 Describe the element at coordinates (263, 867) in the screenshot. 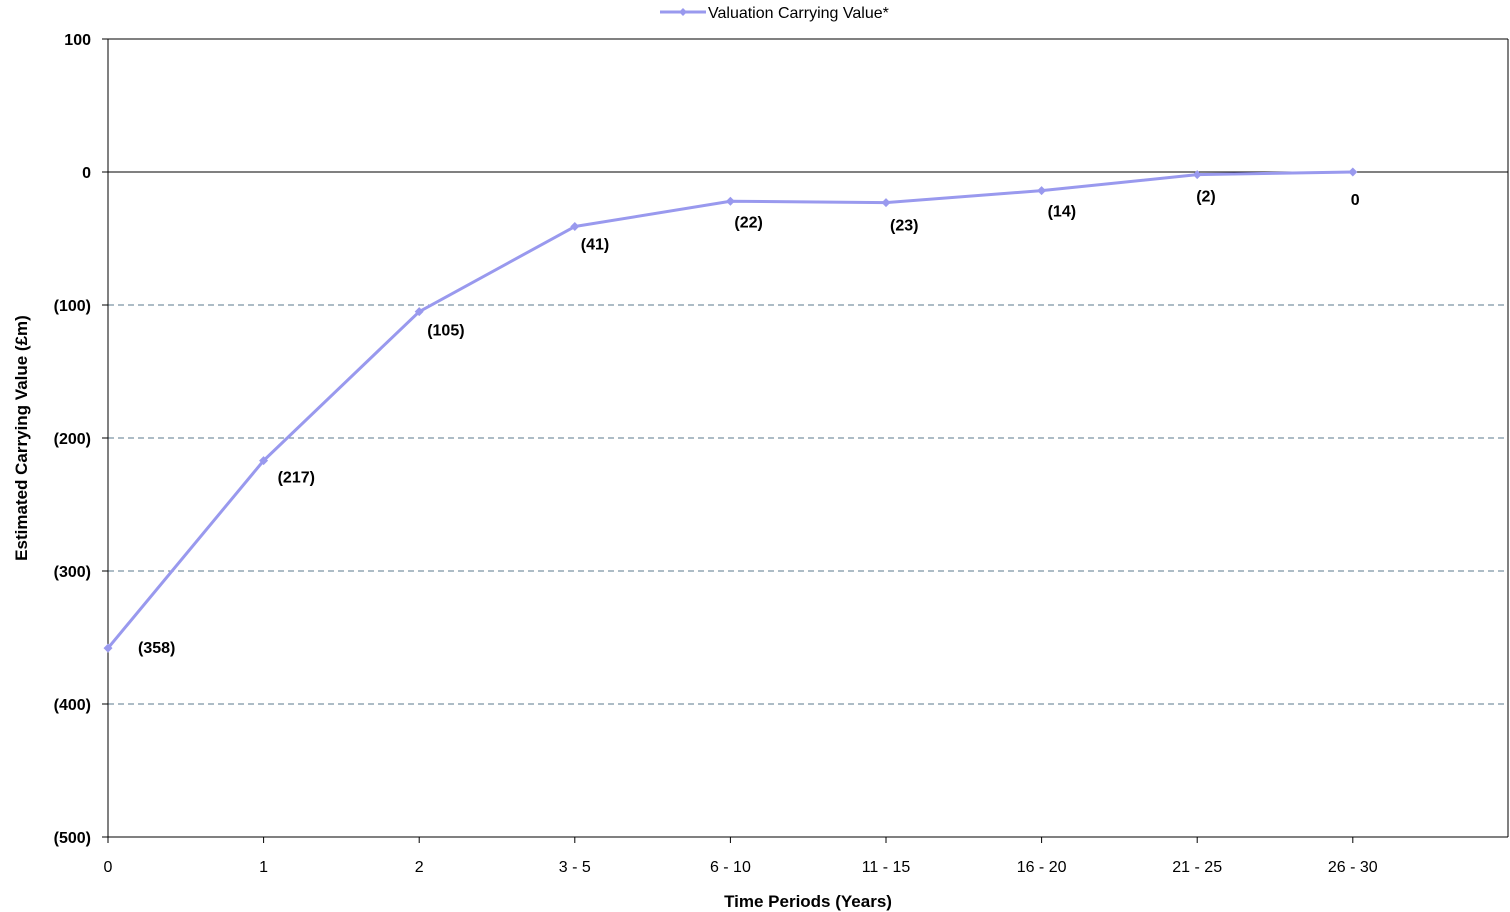

I see `x-tick-label: 1` at that location.